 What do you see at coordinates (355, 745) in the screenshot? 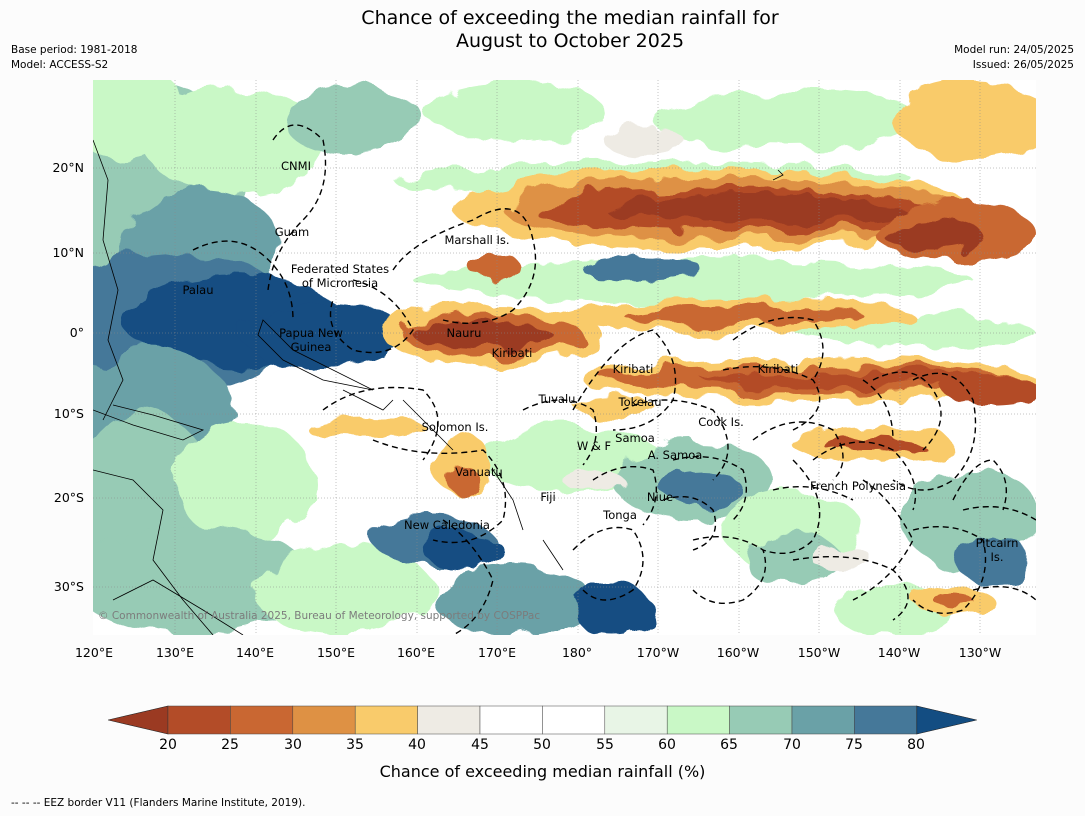
I see `colorbar-tick: 35` at bounding box center [355, 745].